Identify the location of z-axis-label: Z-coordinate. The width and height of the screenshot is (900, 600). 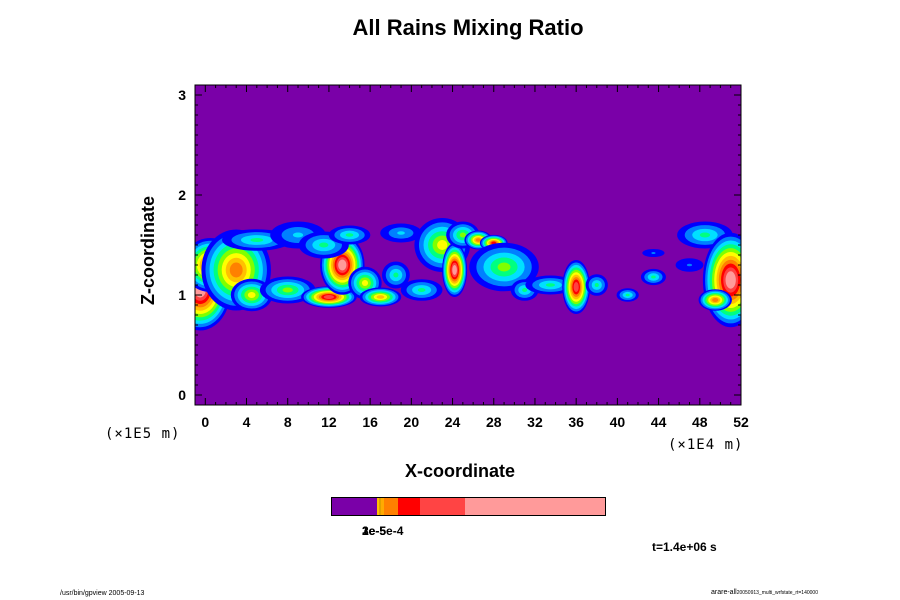
(148, 250).